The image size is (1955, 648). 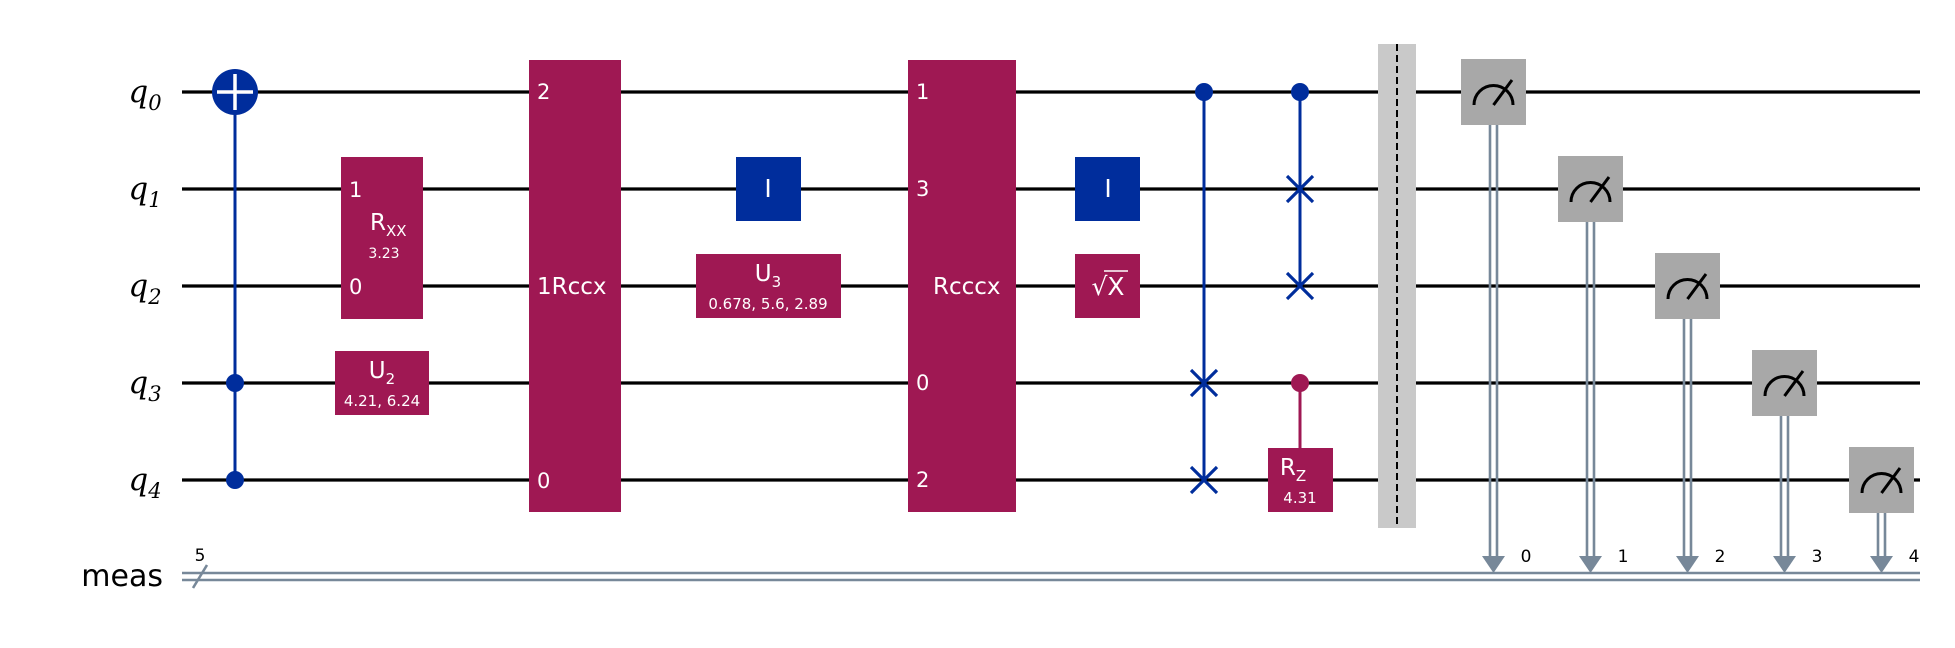 I want to click on rxx-gate: 1 0 RXX 3.23, so click(x=382, y=238).